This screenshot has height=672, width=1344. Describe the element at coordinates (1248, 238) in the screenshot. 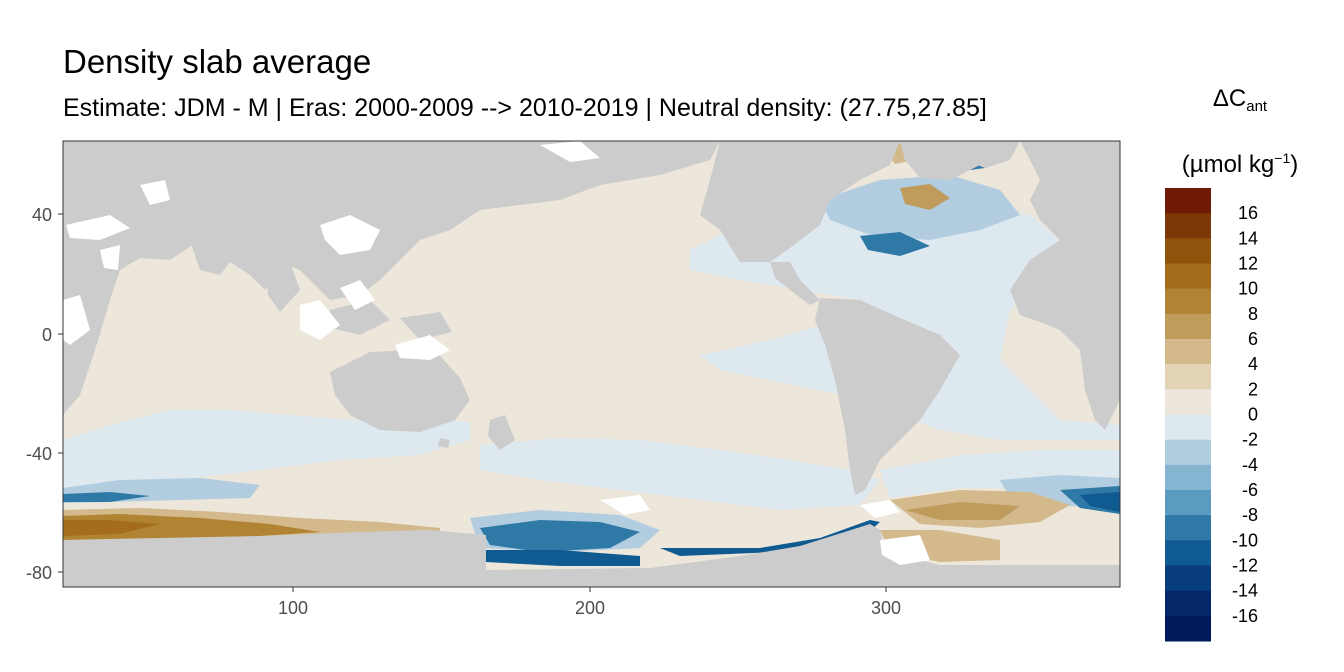

I see `legend-label: 14` at that location.